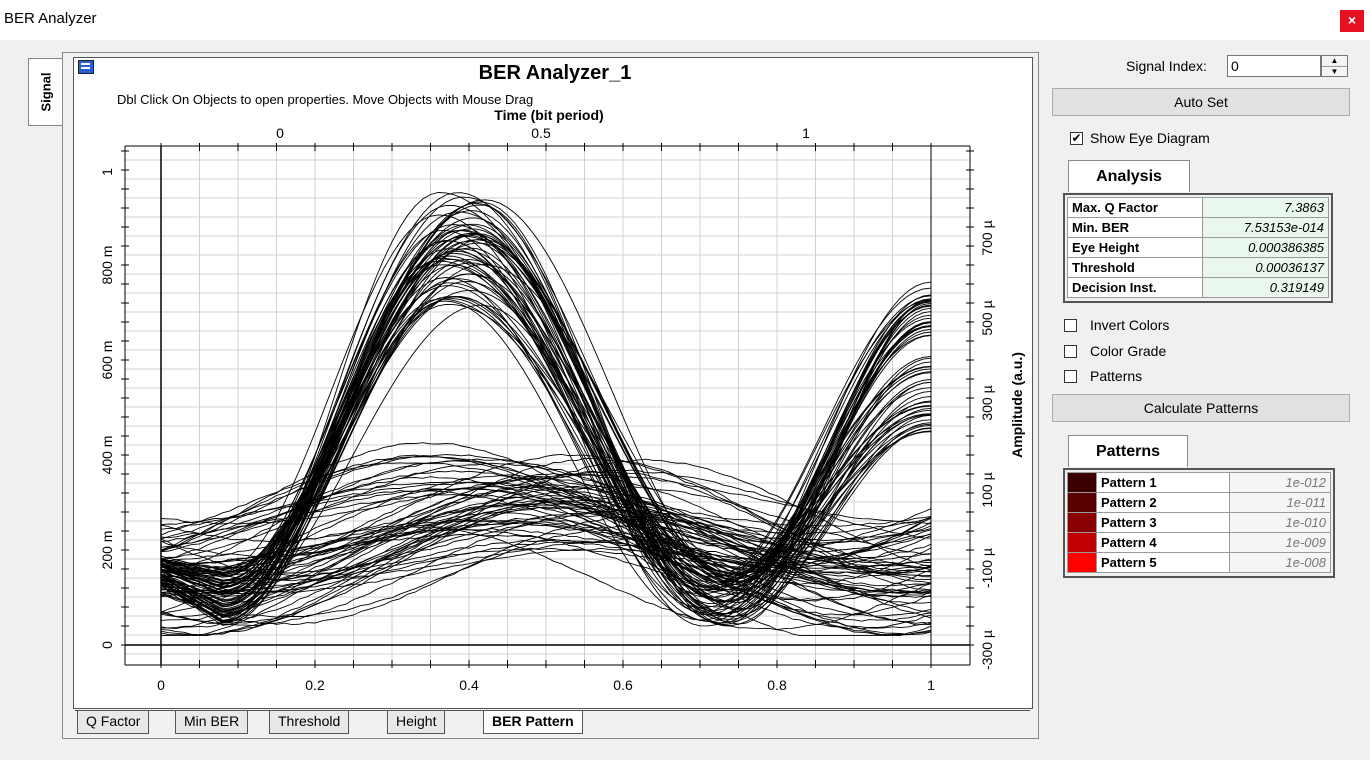 This screenshot has width=1370, height=760. Describe the element at coordinates (50, 18) in the screenshot. I see `window-title: BER Analyzer` at that location.